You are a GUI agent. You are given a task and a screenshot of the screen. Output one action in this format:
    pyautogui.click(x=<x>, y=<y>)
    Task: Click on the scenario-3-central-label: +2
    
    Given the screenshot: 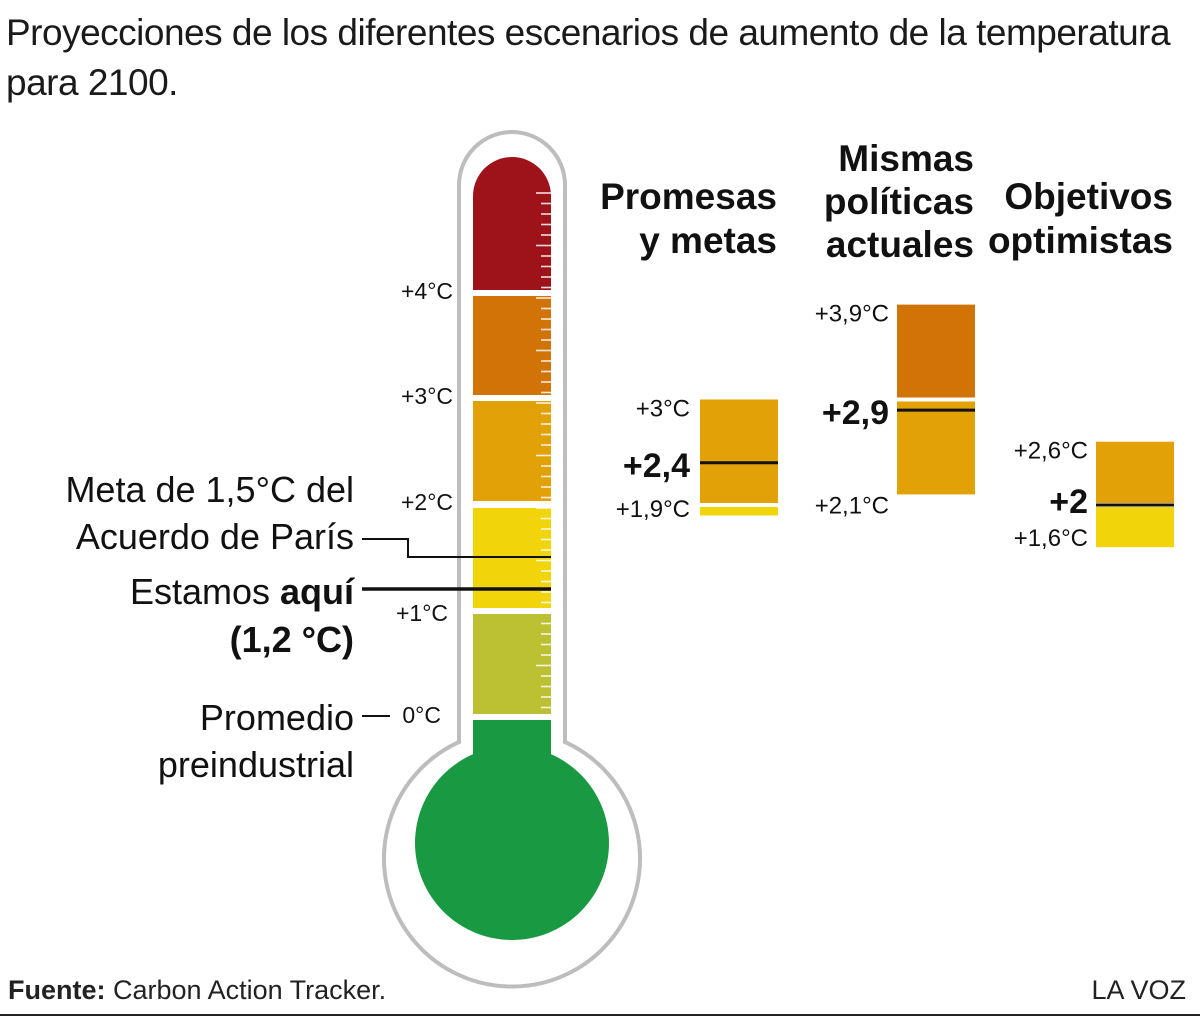 What is the action you would take?
    pyautogui.click(x=1068, y=502)
    